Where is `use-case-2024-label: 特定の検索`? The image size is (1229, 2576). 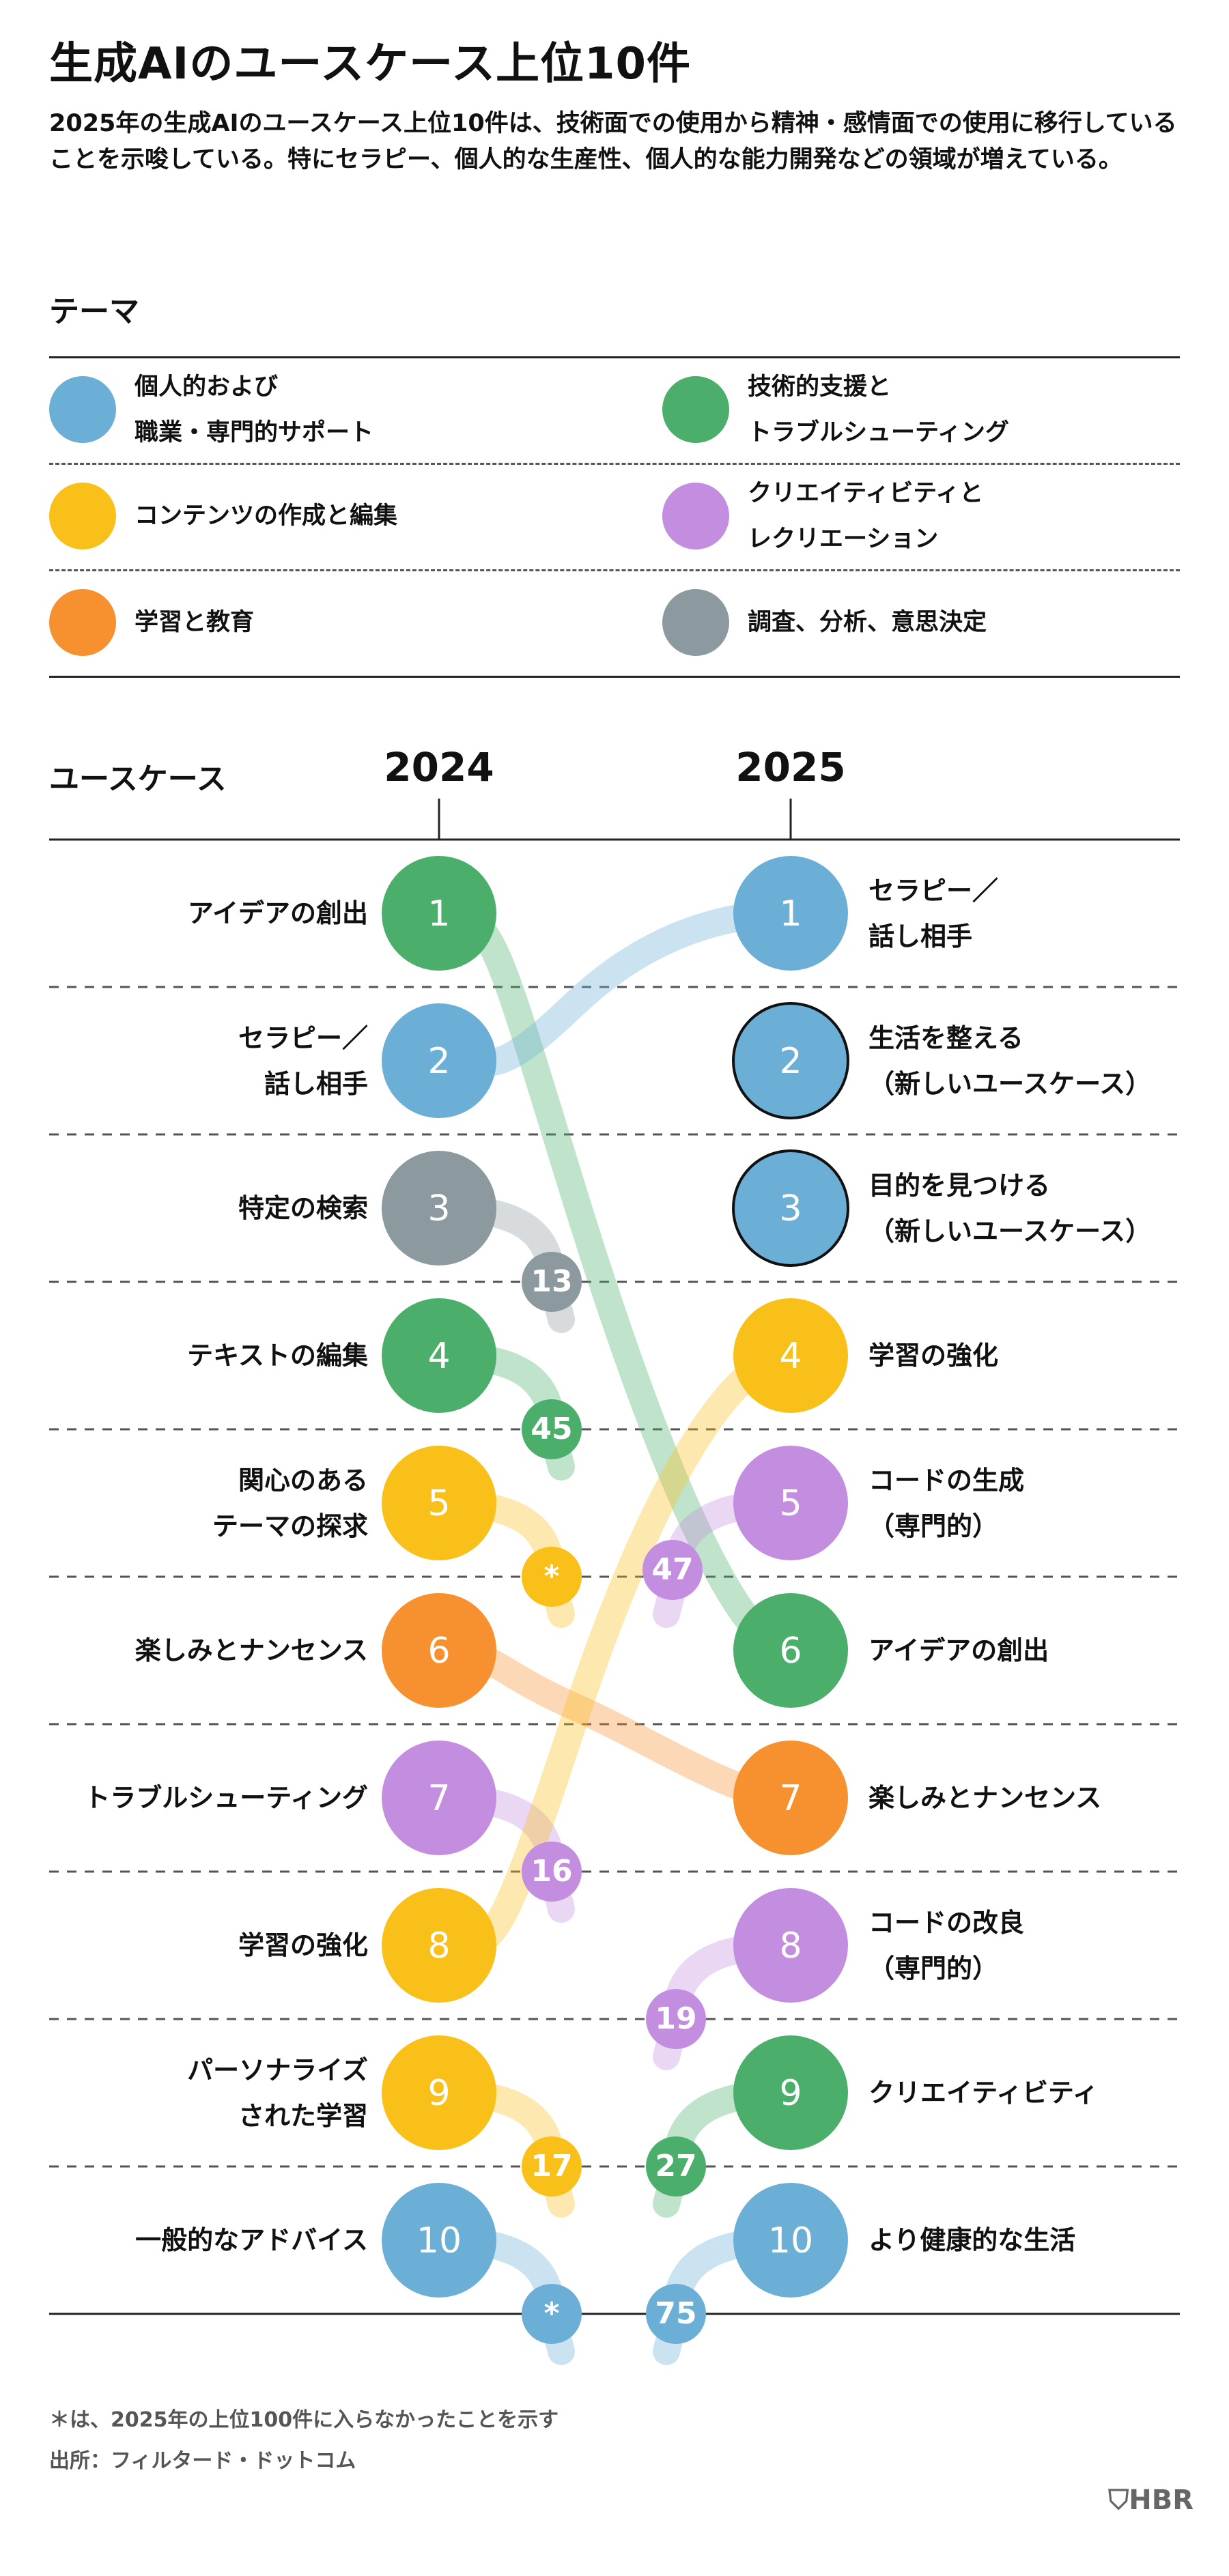 use-case-2024-label: 特定の検索 is located at coordinates (303, 1208).